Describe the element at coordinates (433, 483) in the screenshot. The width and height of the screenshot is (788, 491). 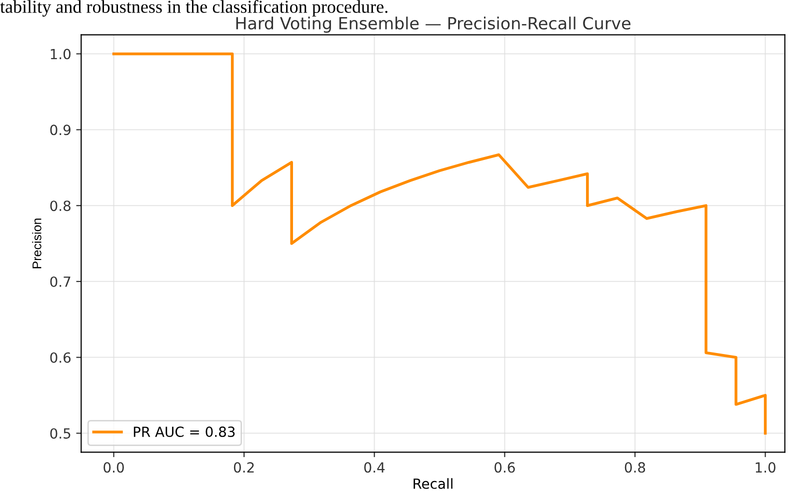
I see `x-axis-title: Recall` at that location.